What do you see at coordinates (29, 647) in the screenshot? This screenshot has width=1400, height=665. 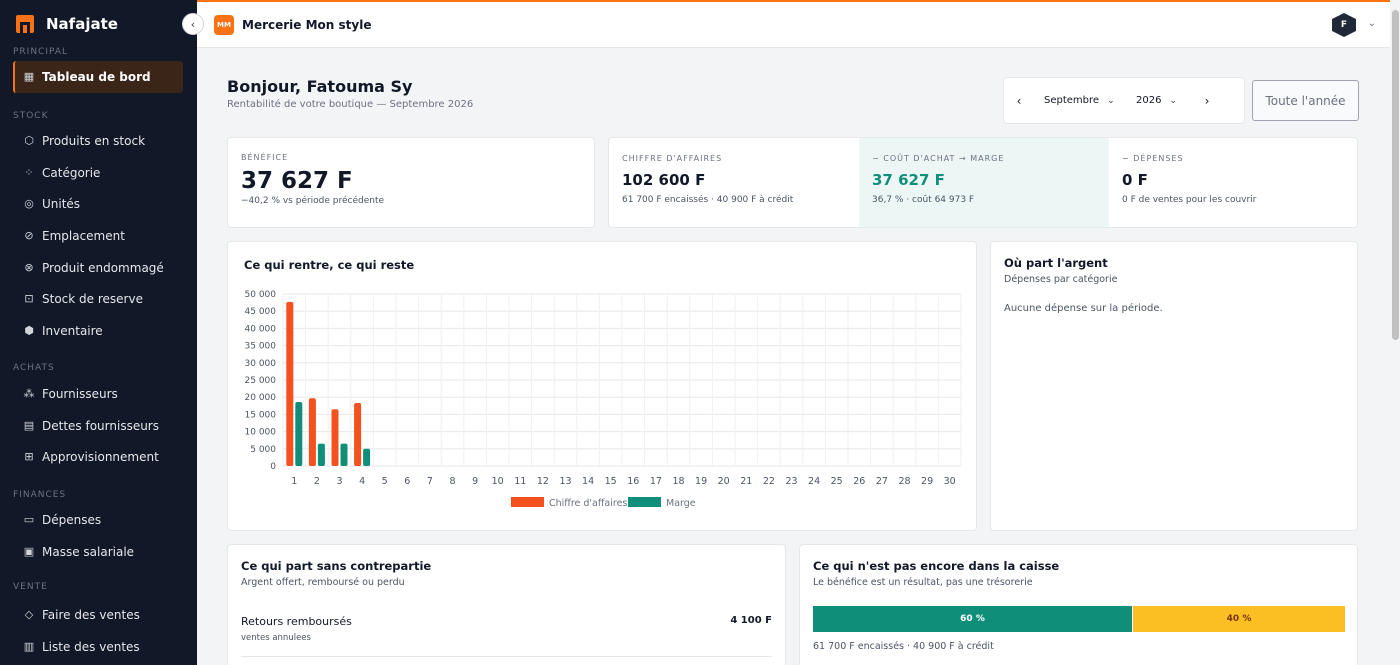 I see `list-chart-icon: ▥` at bounding box center [29, 647].